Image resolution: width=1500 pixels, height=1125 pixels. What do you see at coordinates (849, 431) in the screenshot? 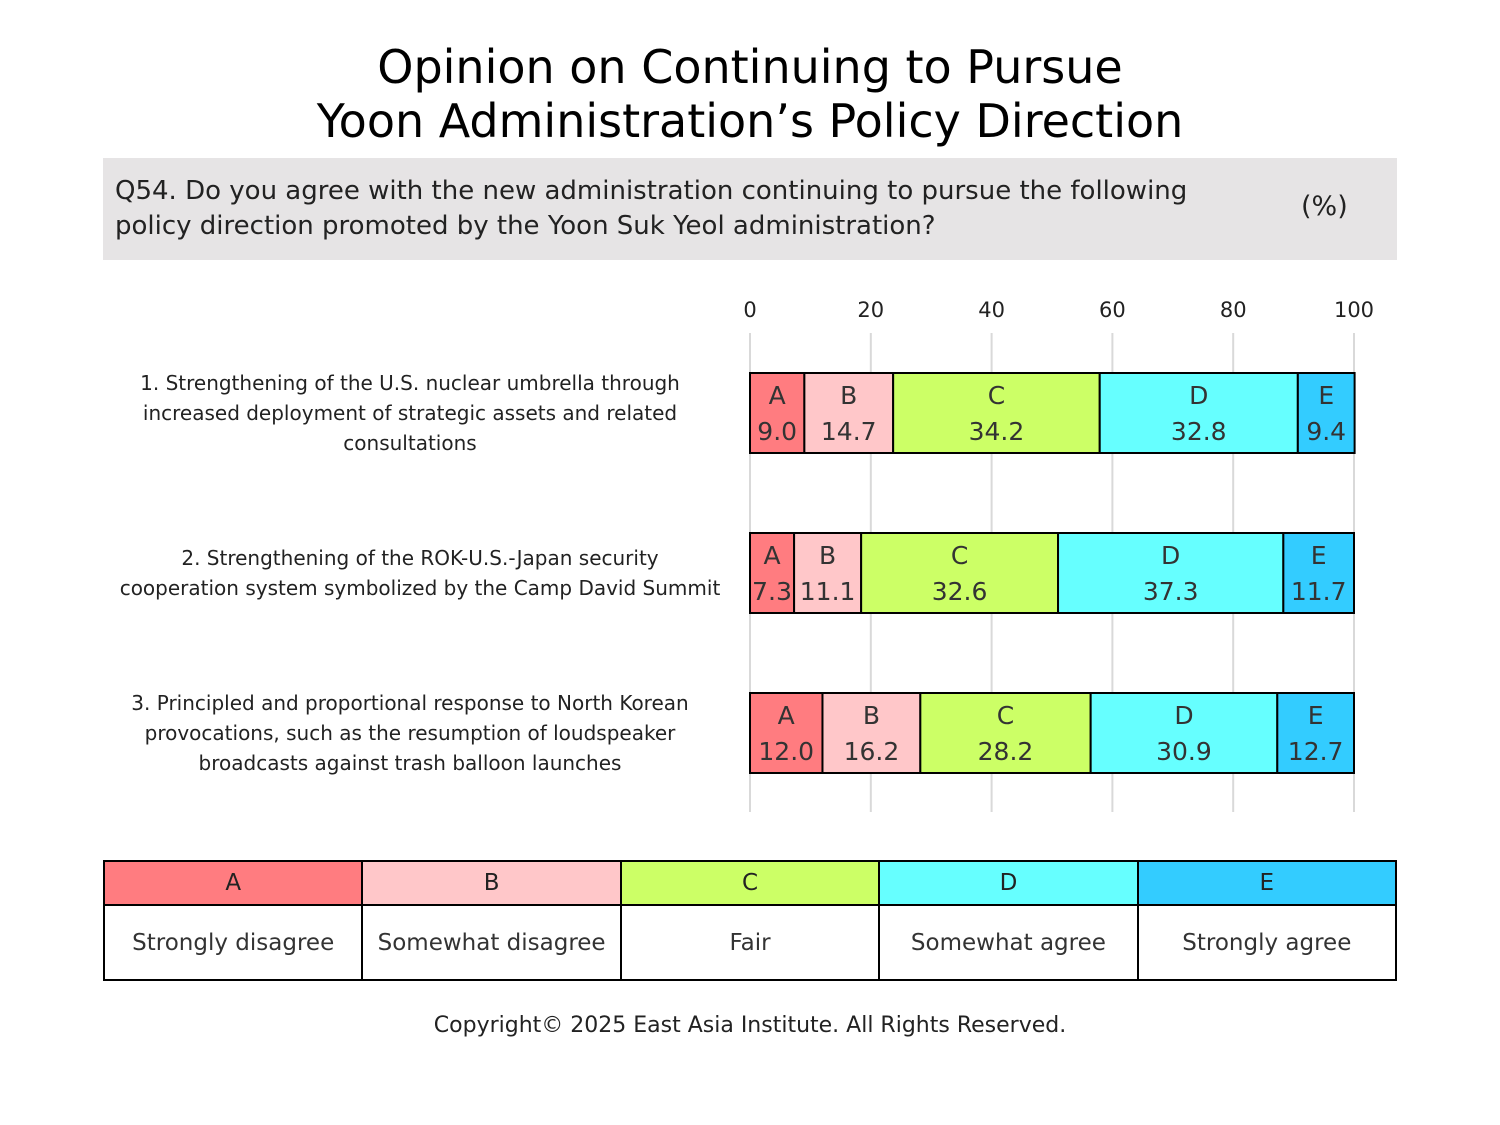
I see `data-label: 14.7` at bounding box center [849, 431].